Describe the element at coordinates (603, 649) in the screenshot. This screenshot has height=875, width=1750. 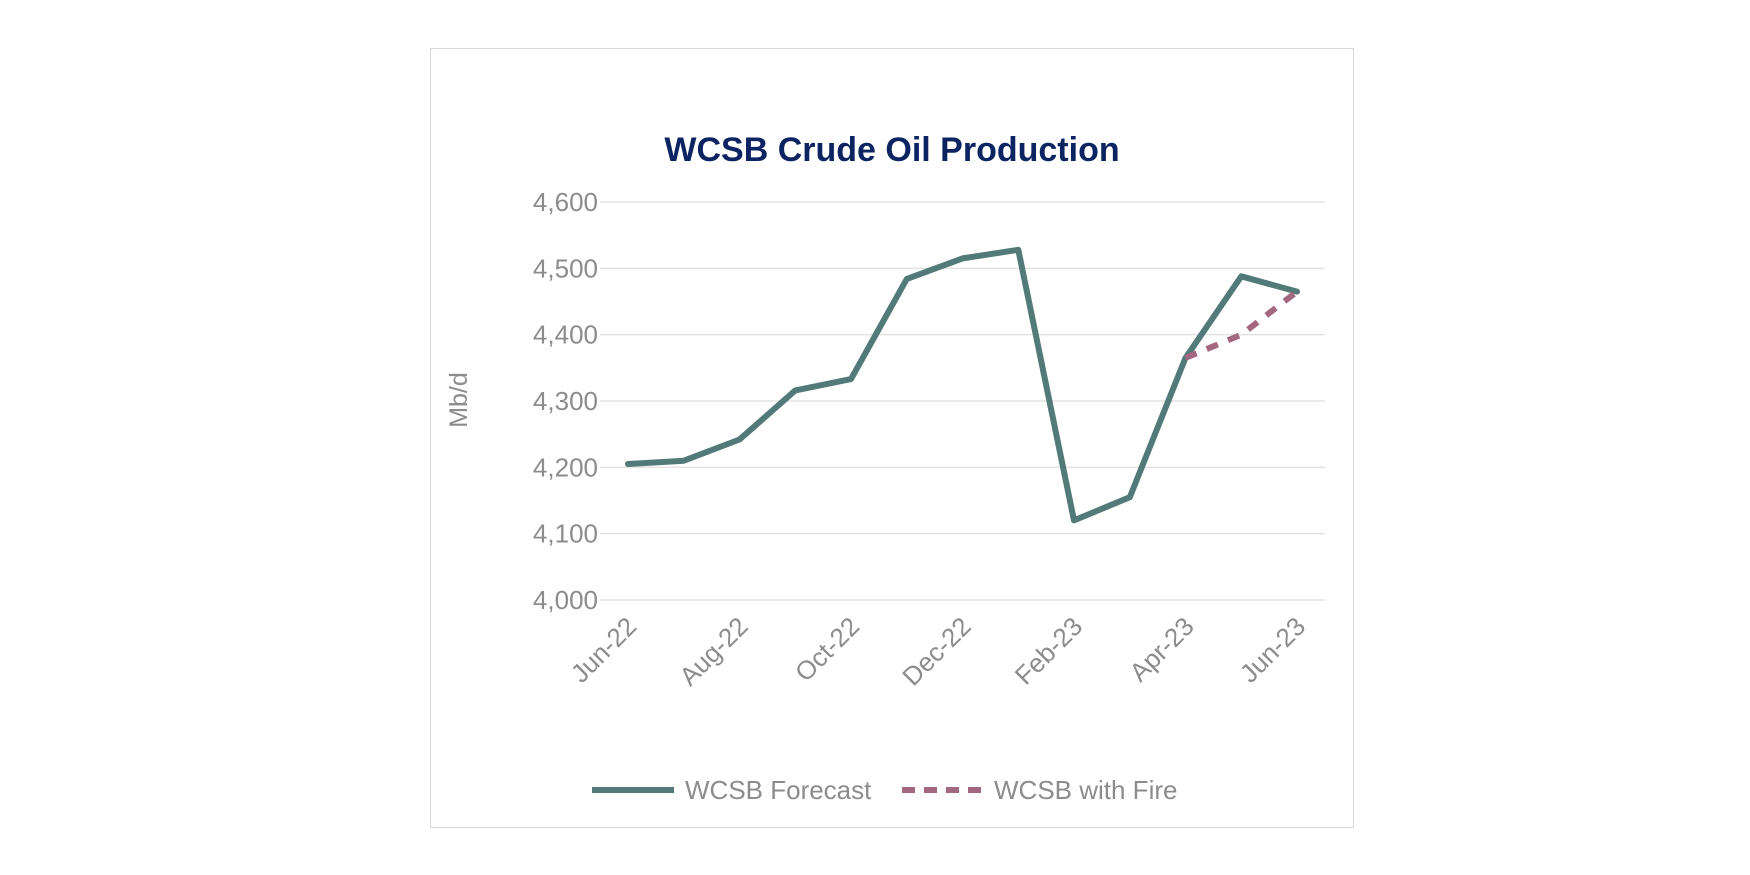
I see `x-tick-label: Jun-22` at that location.